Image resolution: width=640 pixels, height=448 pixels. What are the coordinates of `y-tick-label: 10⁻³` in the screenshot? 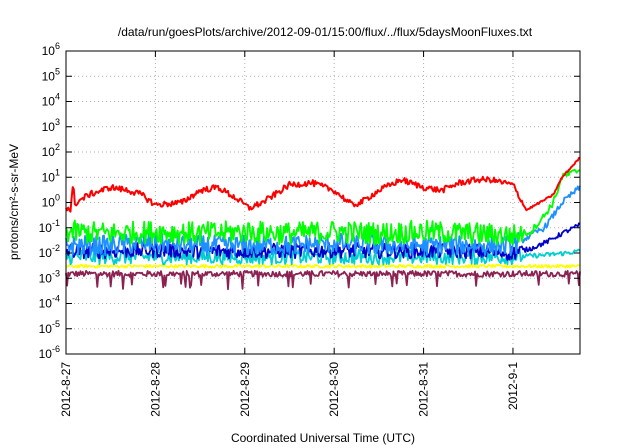 It's located at (49, 276).